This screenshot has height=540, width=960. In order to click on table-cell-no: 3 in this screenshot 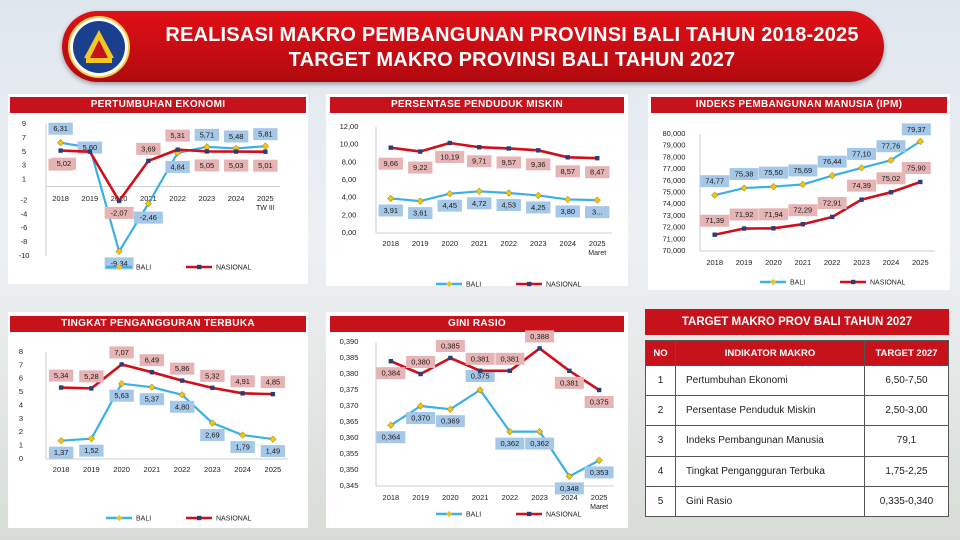, I will do `click(660, 441)`.